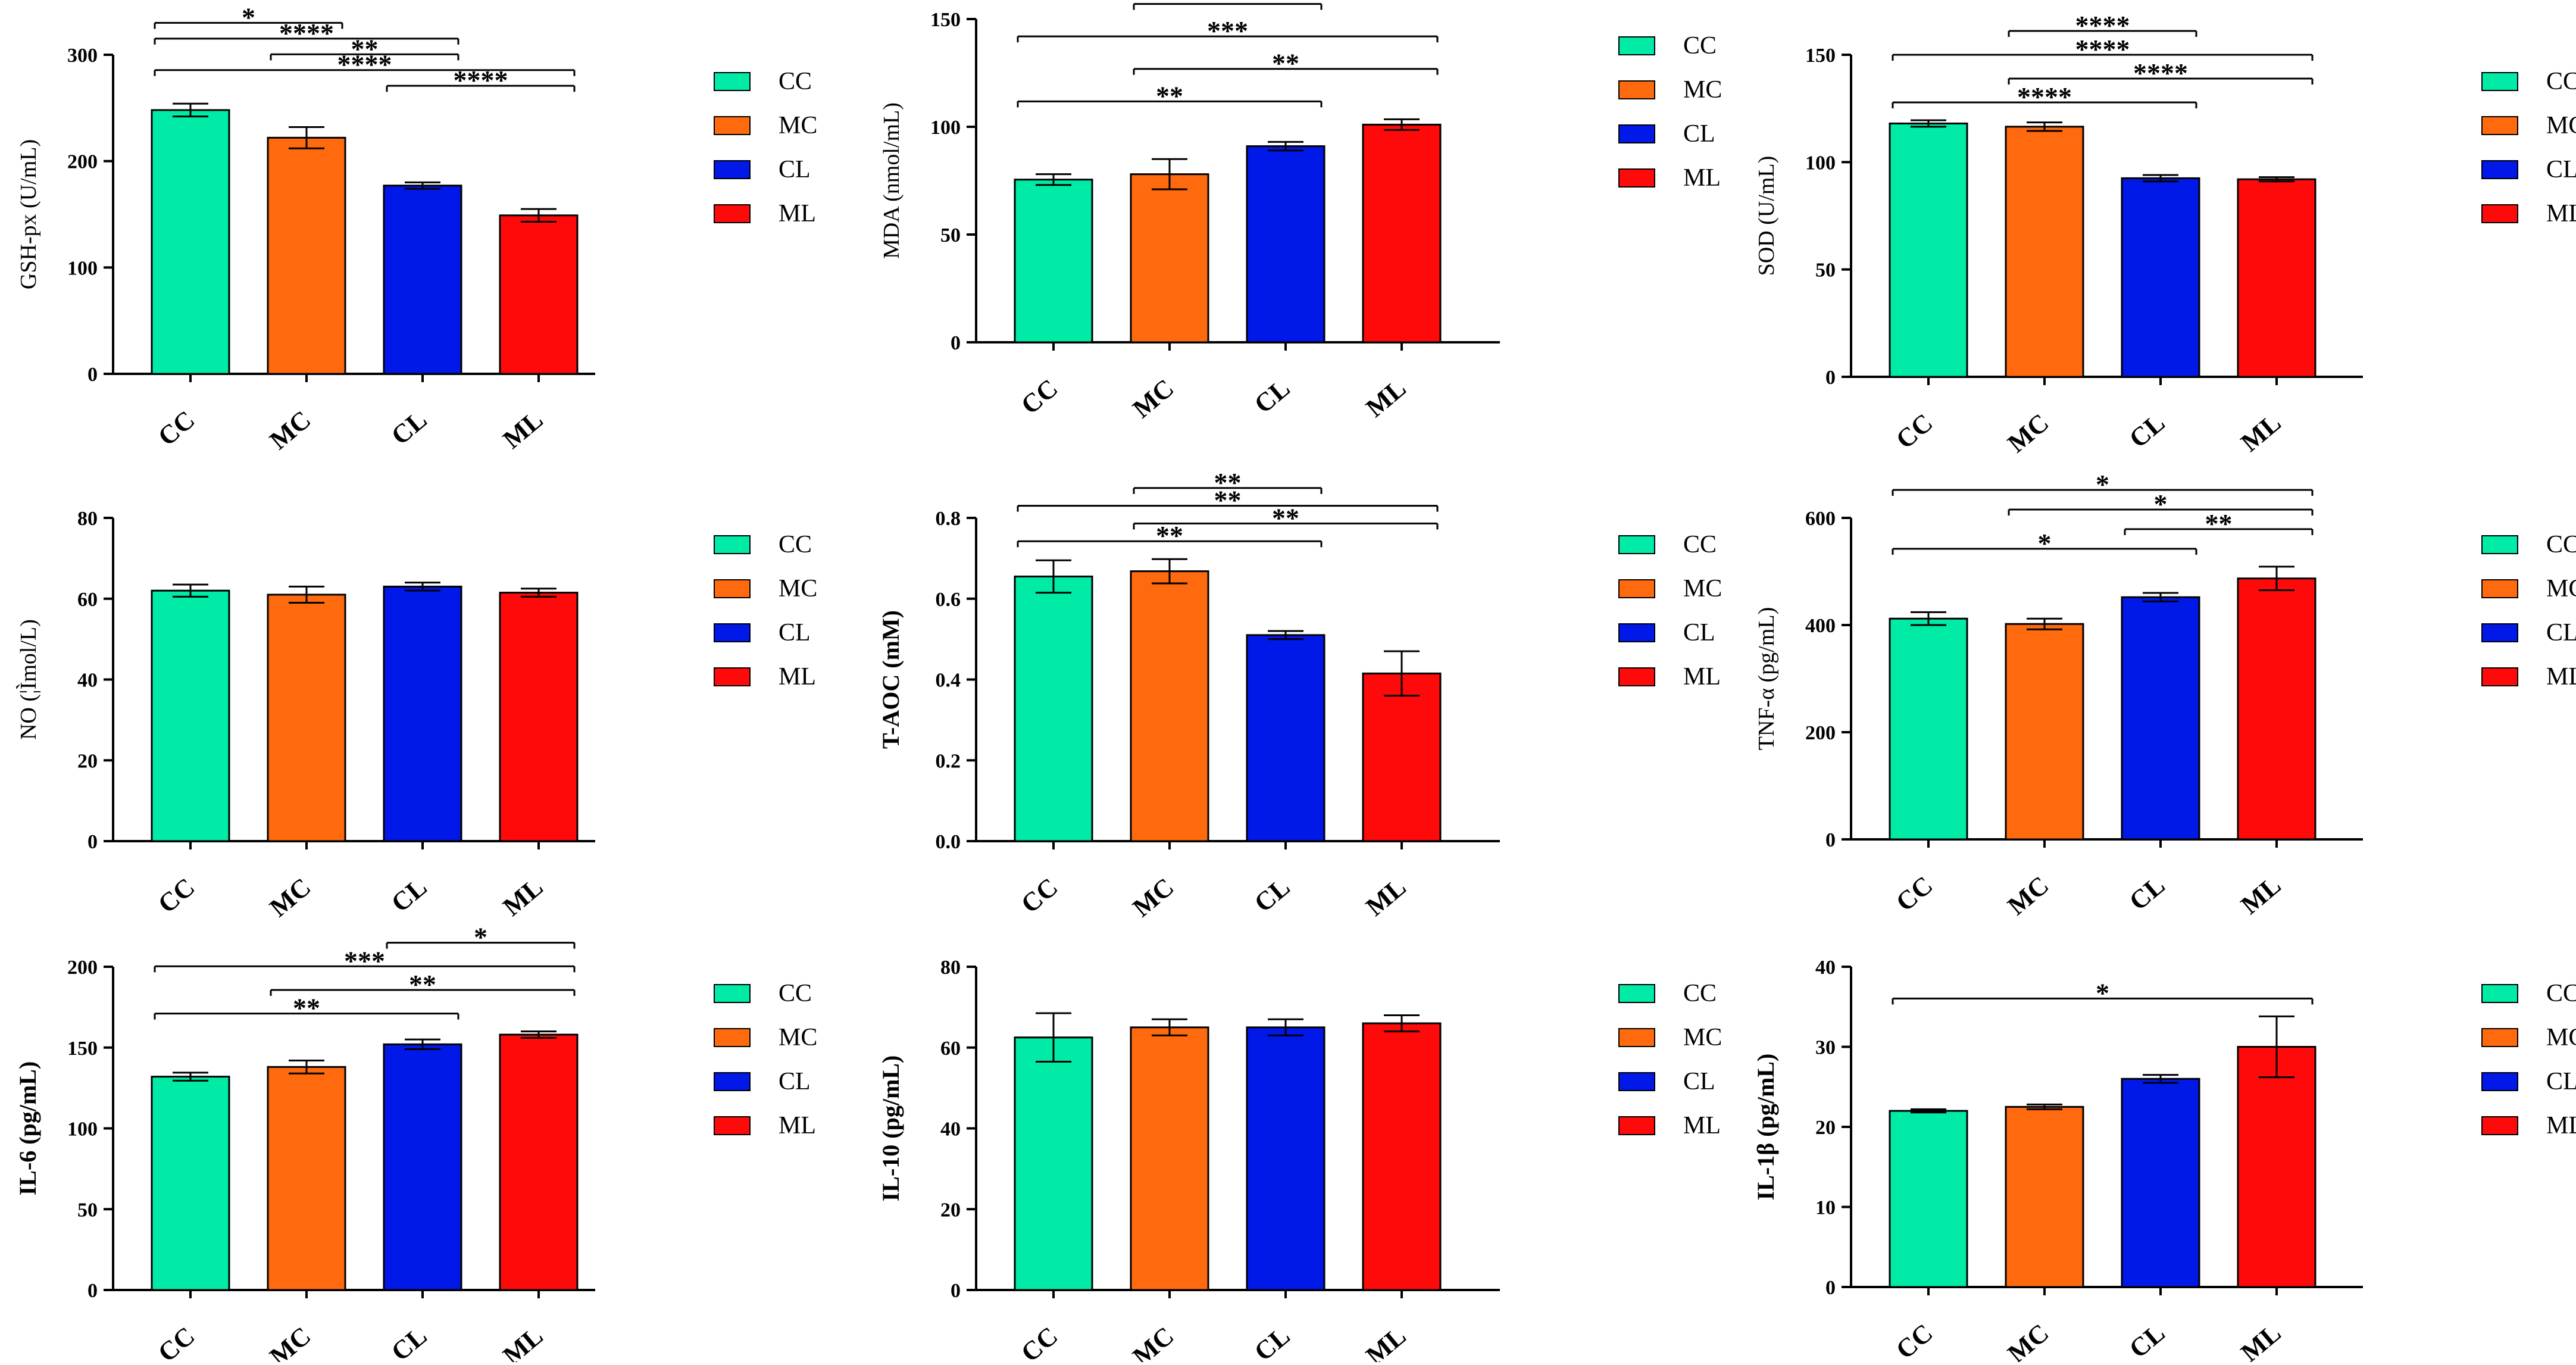  I want to click on y-tick-label: 100, so click(1820, 163).